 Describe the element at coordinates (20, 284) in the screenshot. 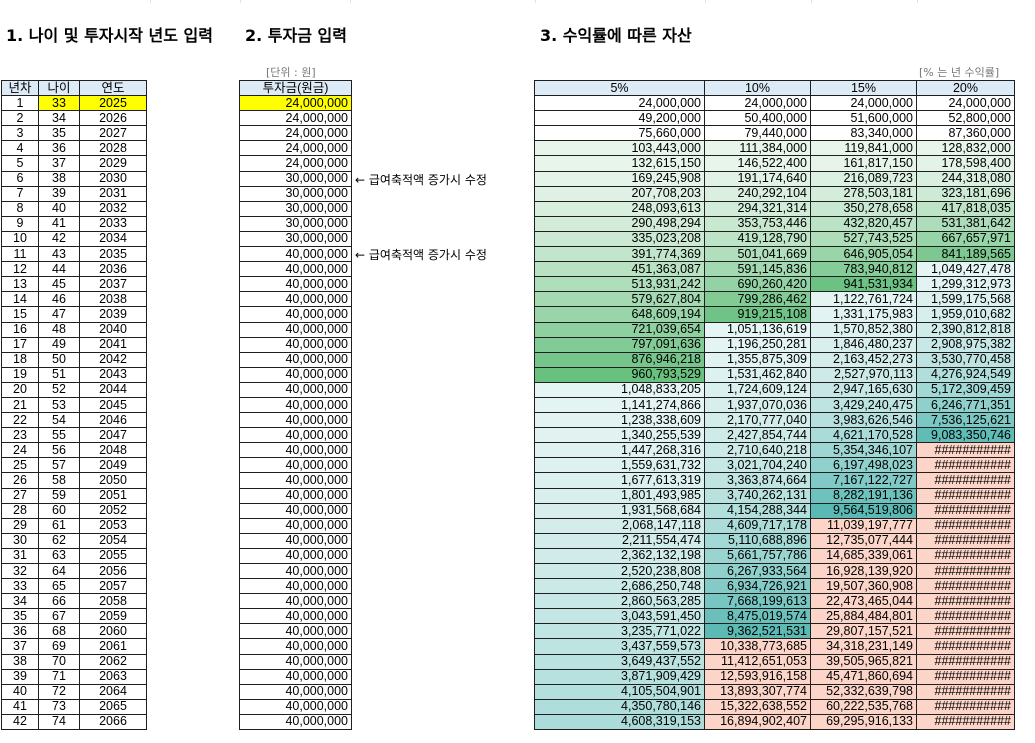

I see `year-no-cell: 13` at that location.